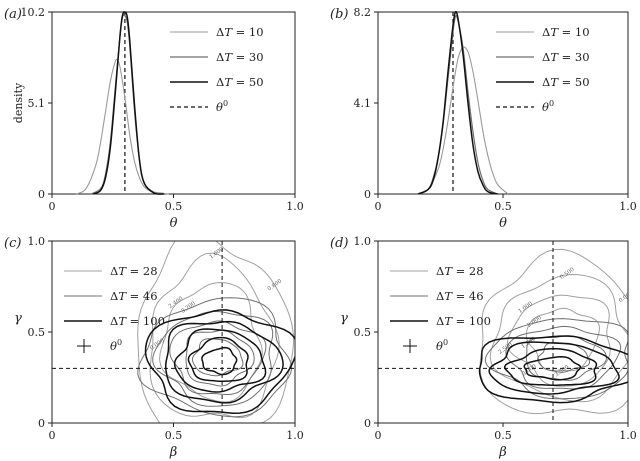 The image size is (640, 461). What do you see at coordinates (33, 12) in the screenshot?
I see `y-tick-label: 10.2` at bounding box center [33, 12].